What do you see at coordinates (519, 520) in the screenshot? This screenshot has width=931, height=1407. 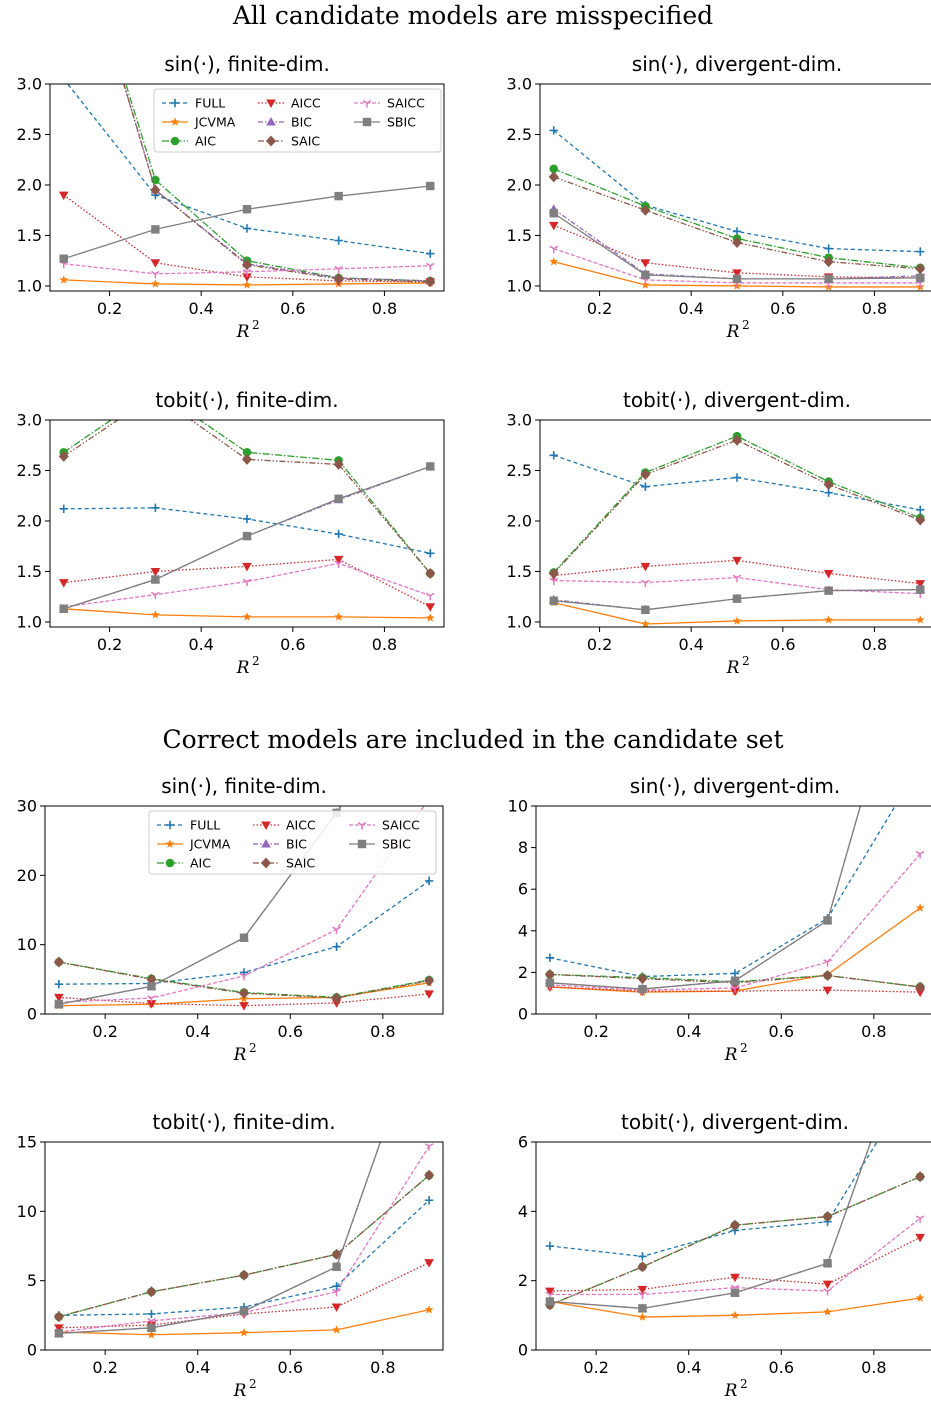 I see `y-tick-label: 2.0` at bounding box center [519, 520].